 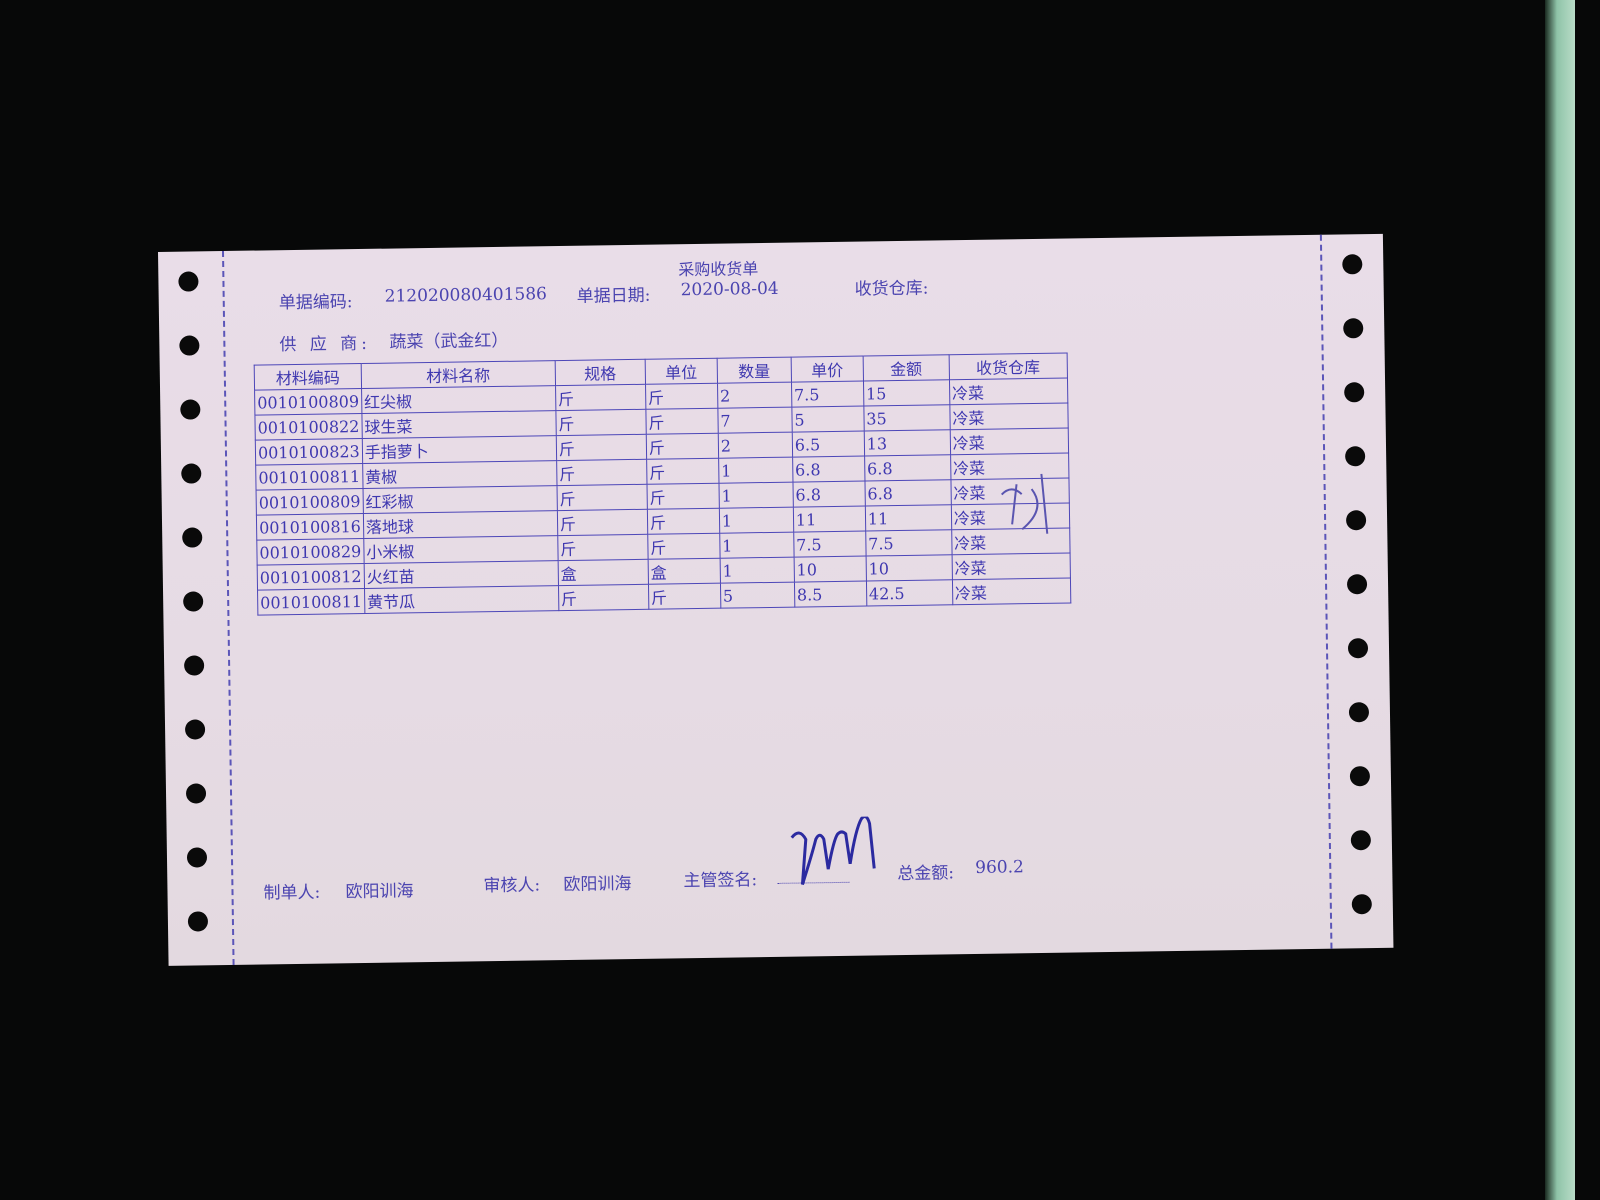 I want to click on table-cell: 42.5, so click(x=909, y=593).